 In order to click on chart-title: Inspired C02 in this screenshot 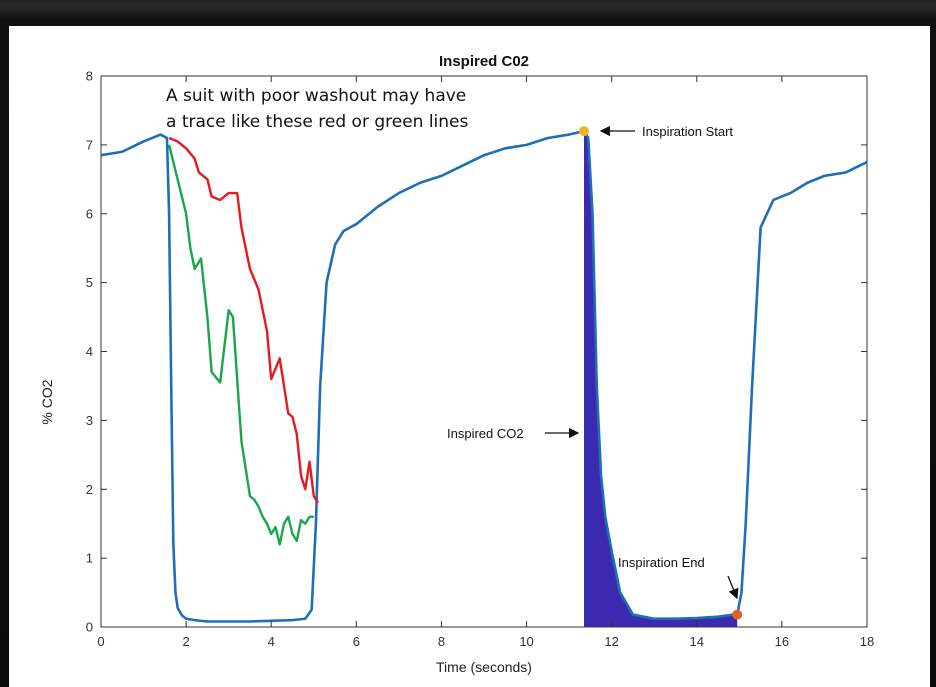, I will do `click(484, 61)`.